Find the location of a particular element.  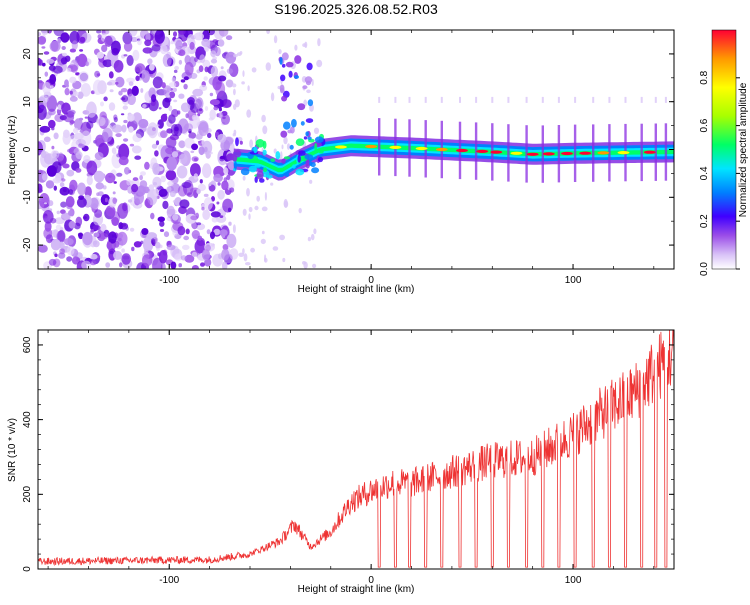

colorbar-gradient is located at coordinates (724, 149).